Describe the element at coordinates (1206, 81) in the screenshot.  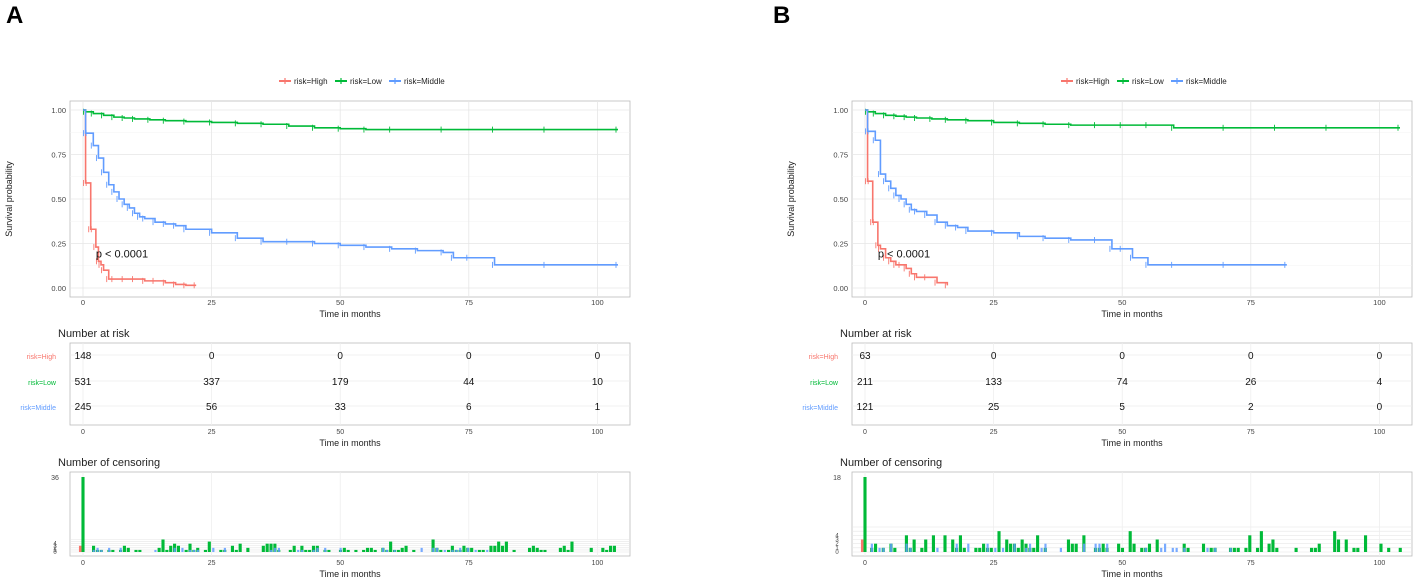
I see `legend-label-middle: risk=Middle` at that location.